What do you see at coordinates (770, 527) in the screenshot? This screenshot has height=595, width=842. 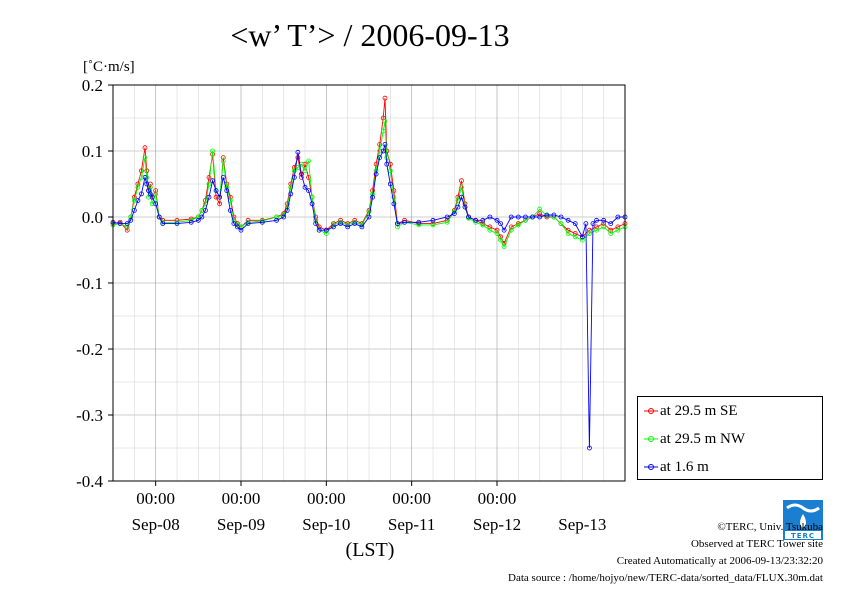 I see `footer-copyright: ©TERC, Univ. Tsukuba` at bounding box center [770, 527].